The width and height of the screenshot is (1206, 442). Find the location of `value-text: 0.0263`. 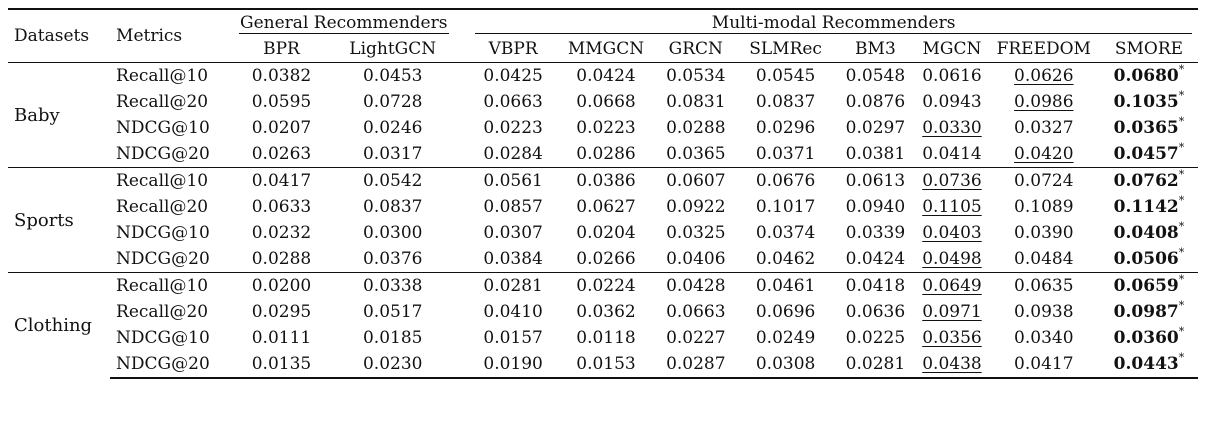

value-text: 0.0263 is located at coordinates (281, 154).